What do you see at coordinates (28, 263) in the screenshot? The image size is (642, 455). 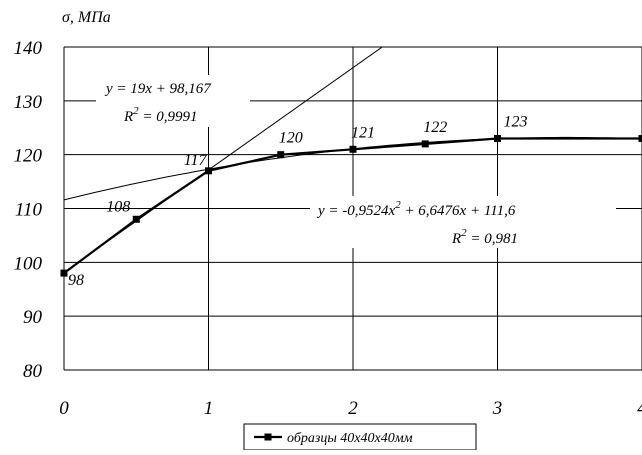 I see `y-tick-label: 100` at bounding box center [28, 263].